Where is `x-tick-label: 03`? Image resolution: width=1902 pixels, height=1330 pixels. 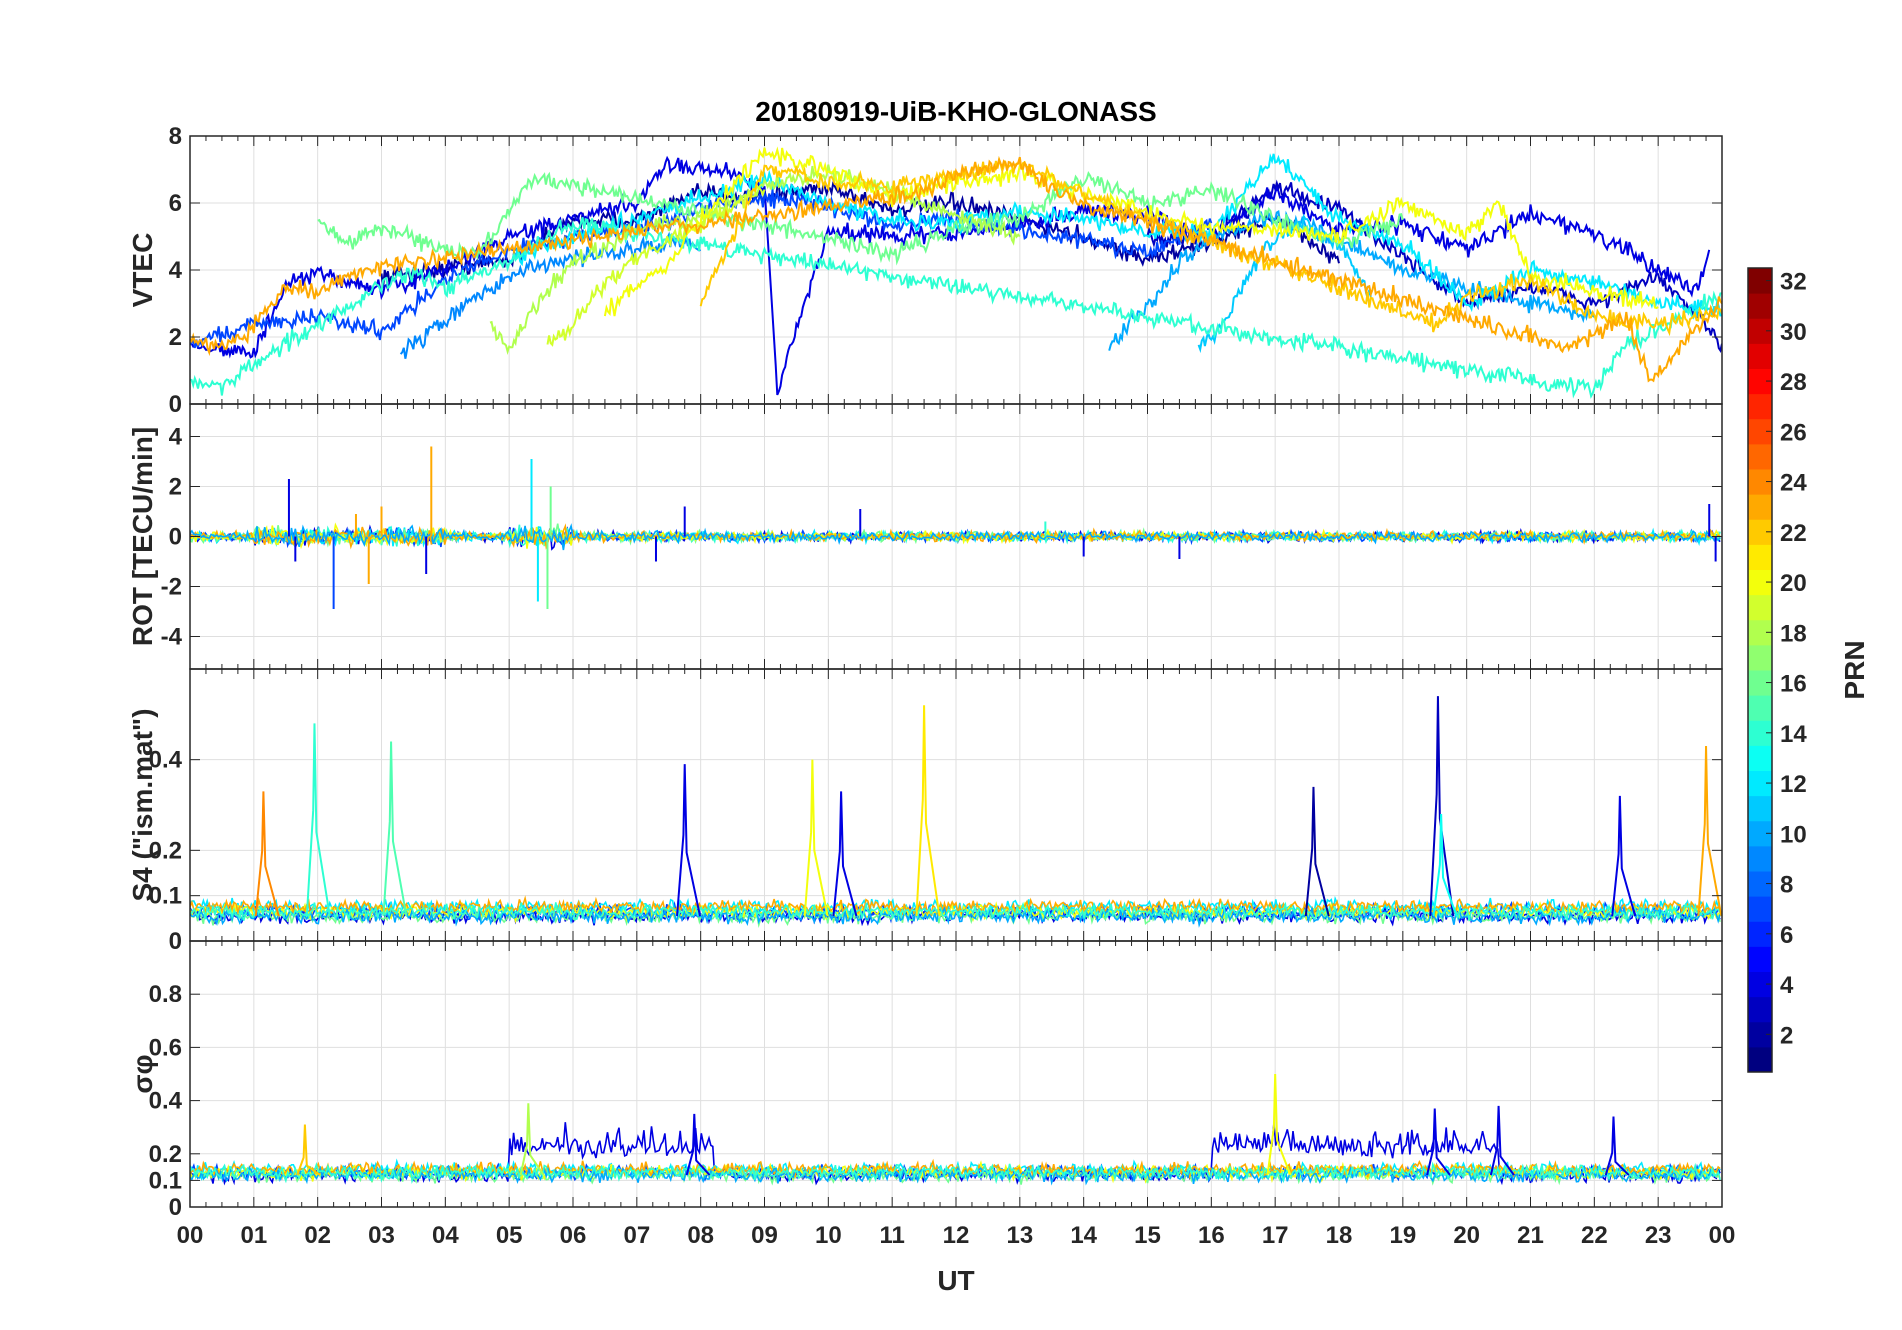 x-tick-label: 03 is located at coordinates (381, 1235).